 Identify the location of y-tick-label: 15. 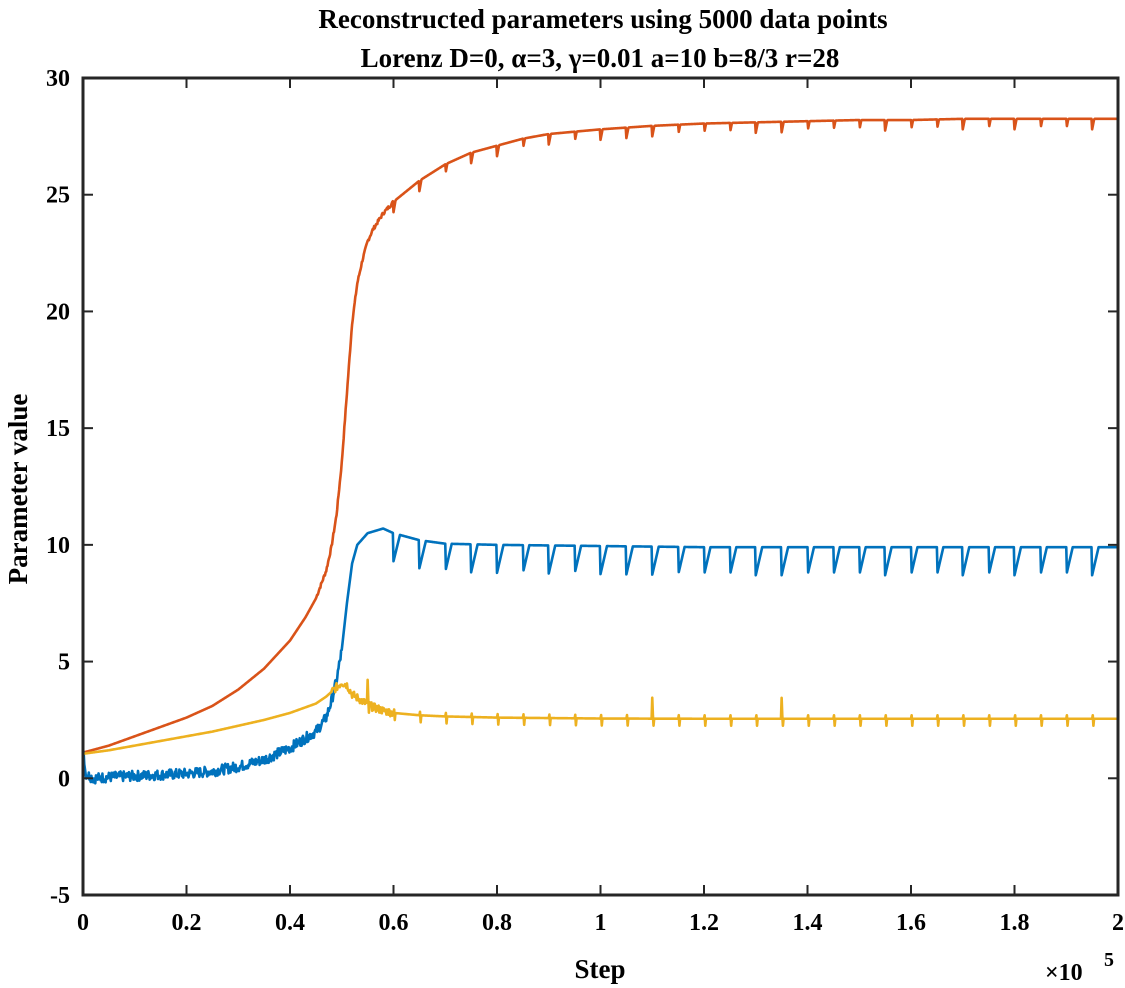
(58, 429).